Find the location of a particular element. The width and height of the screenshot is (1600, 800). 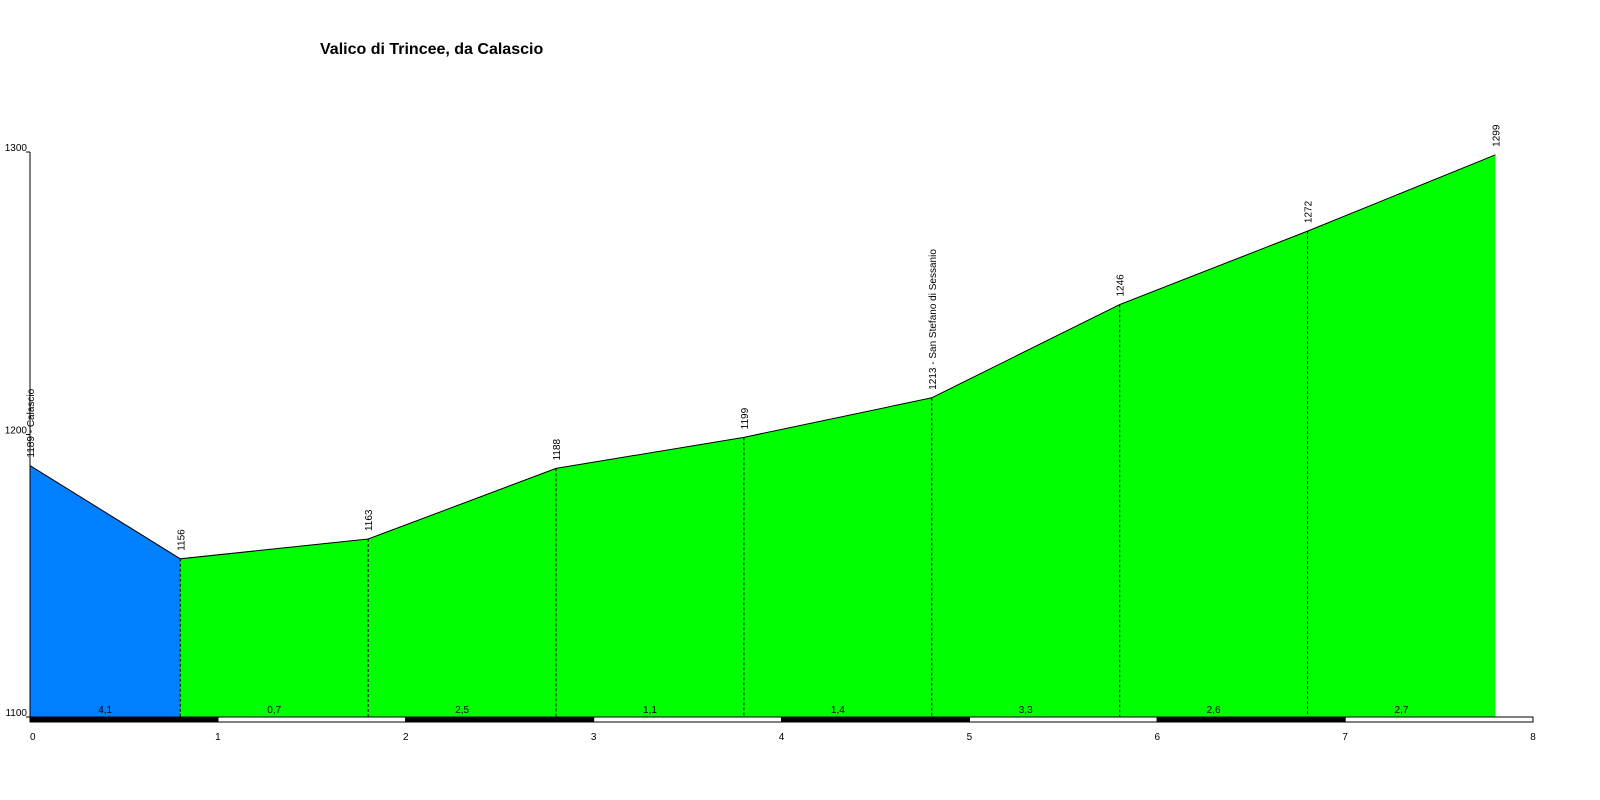

x-tick-label: 5 is located at coordinates (970, 737).